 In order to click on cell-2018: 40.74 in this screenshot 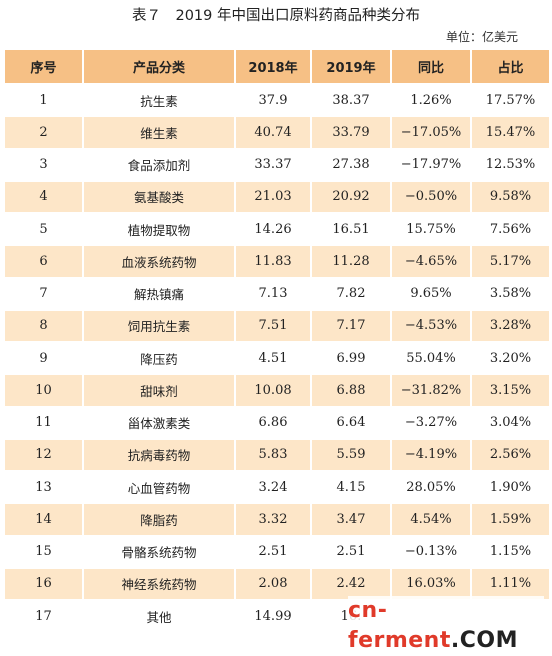, I will do `click(272, 132)`.